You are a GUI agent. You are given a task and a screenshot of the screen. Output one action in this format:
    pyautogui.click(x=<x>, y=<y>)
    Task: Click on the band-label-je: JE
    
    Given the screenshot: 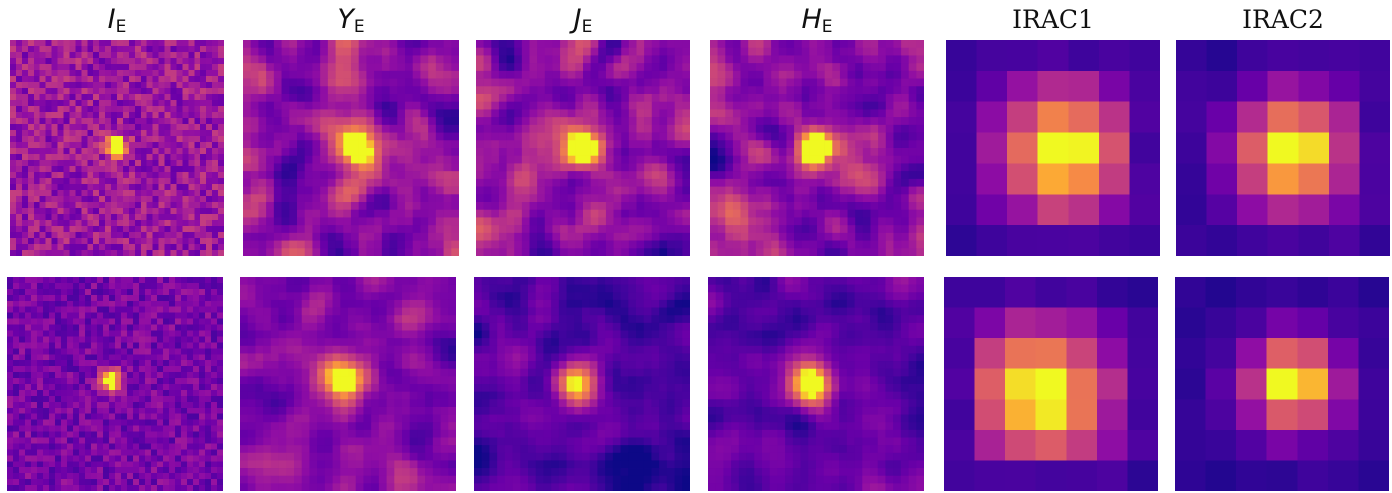 What is the action you would take?
    pyautogui.click(x=583, y=20)
    